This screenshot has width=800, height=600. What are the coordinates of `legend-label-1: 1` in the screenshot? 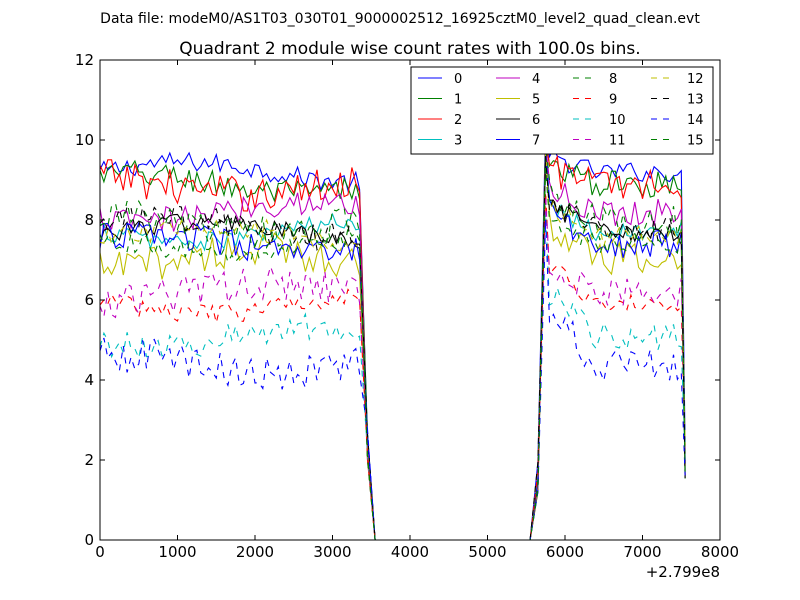 It's located at (458, 100).